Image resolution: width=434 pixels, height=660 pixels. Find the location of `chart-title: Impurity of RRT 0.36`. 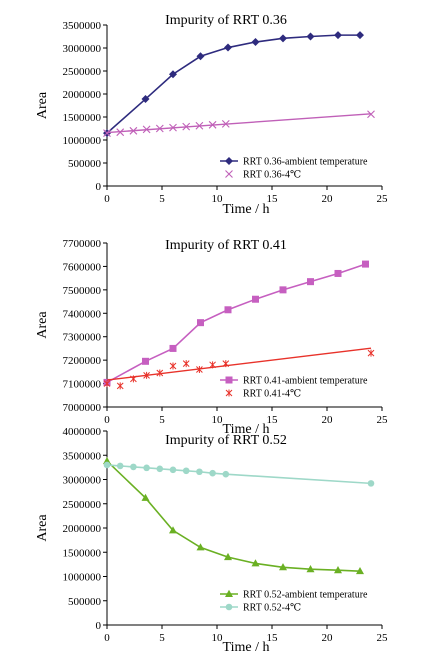

chart-title: Impurity of RRT 0.36 is located at coordinates (226, 20).